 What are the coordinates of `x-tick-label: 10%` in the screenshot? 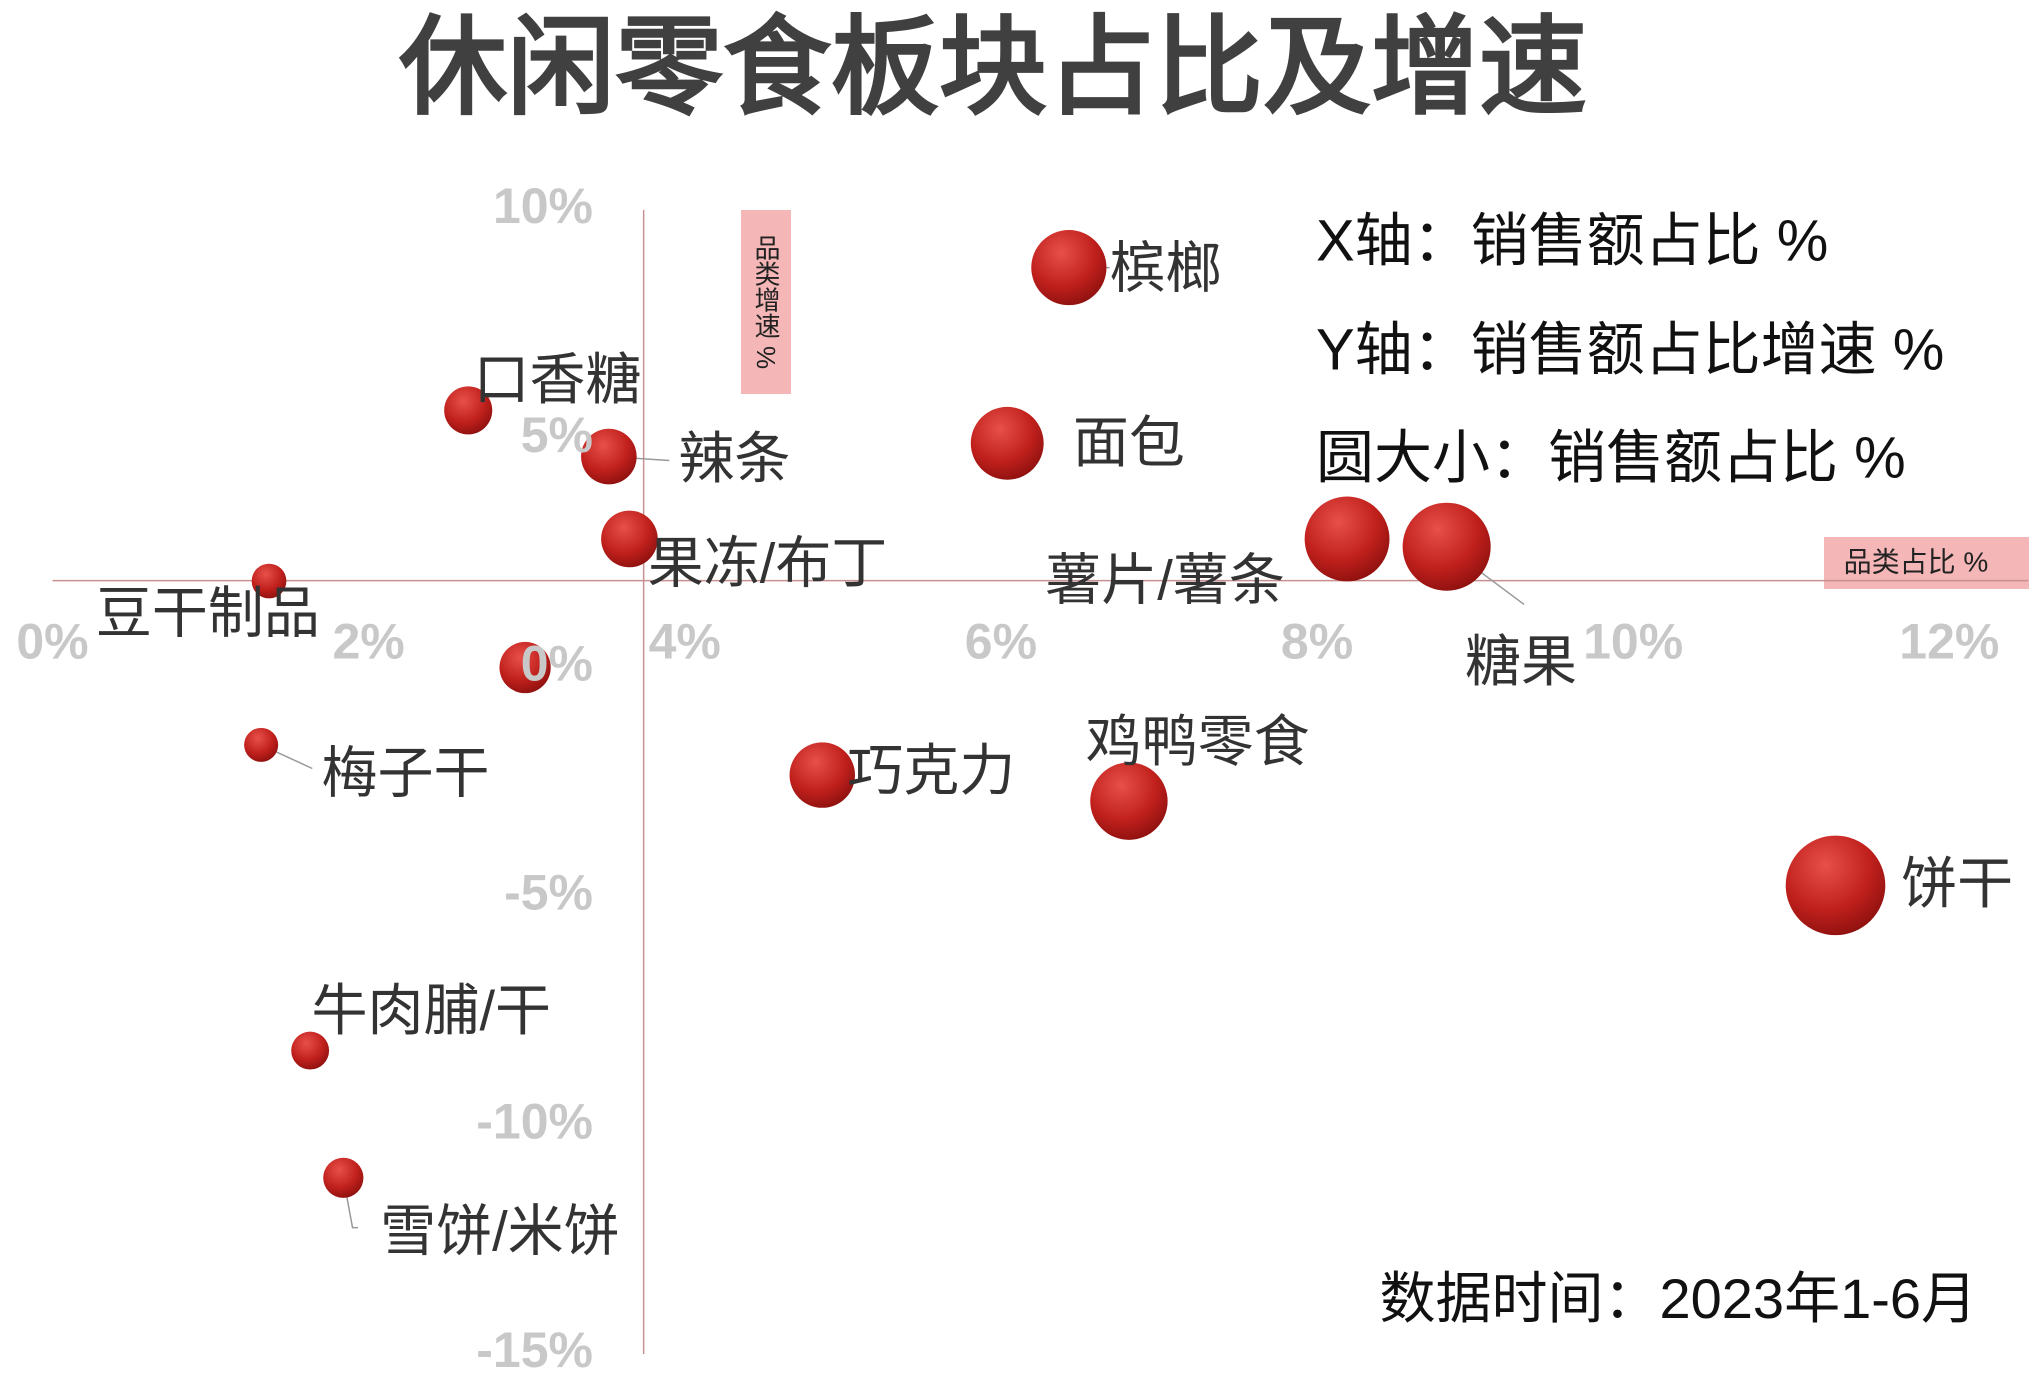 It's located at (1633, 642).